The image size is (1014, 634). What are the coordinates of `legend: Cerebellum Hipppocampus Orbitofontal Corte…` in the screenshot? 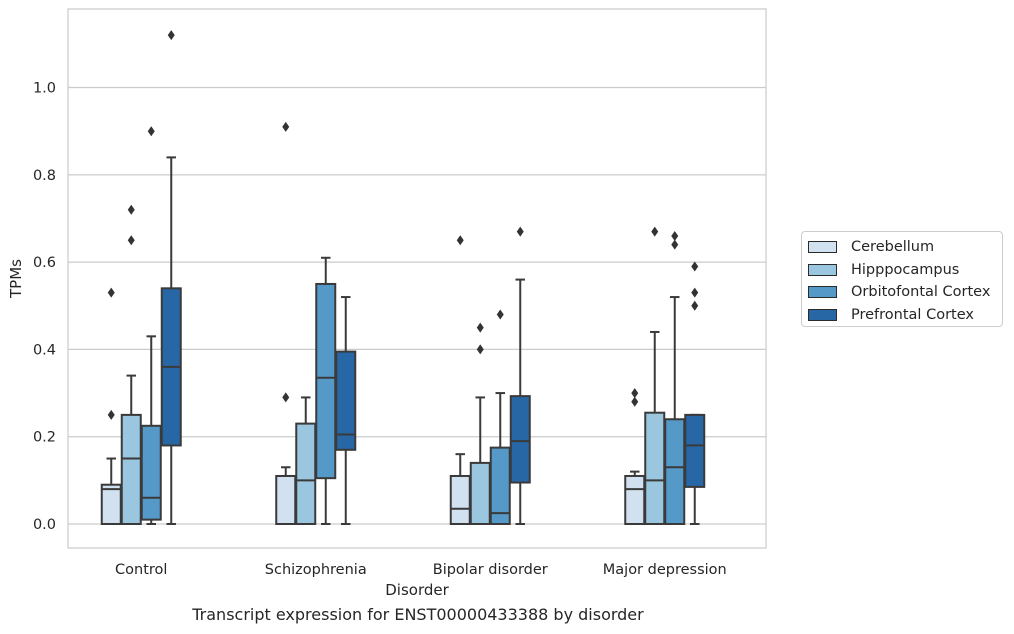 It's located at (902, 279).